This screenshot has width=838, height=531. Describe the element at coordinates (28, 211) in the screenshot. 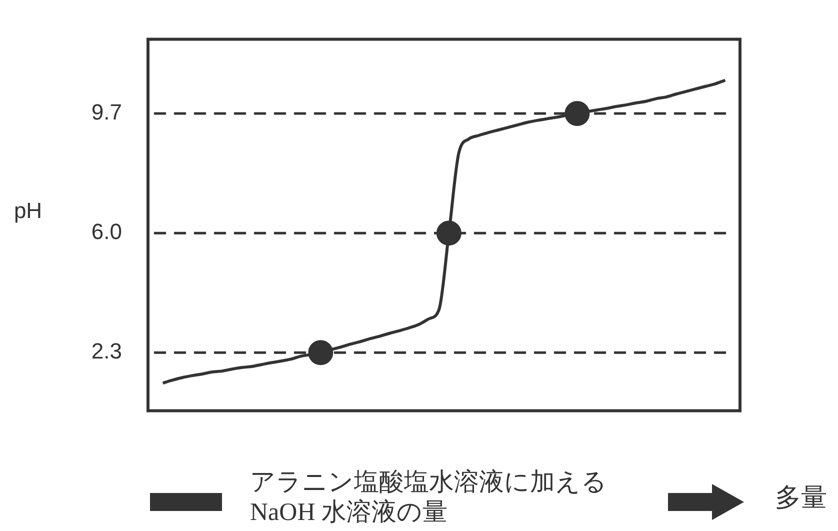

I see `y-axis-title: pH` at that location.